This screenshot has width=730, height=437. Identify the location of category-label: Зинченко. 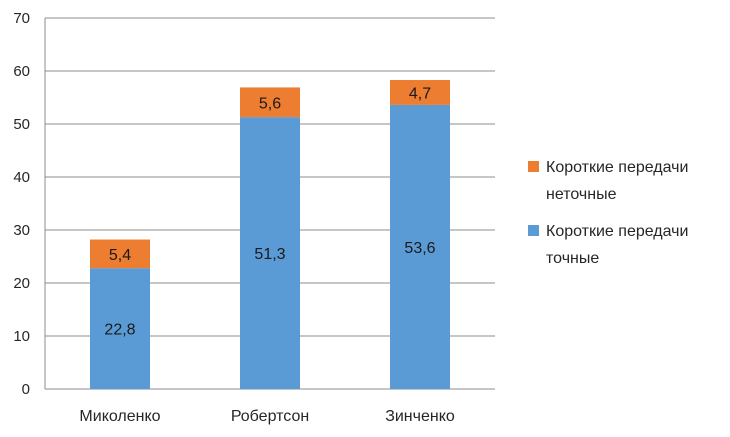
(420, 416).